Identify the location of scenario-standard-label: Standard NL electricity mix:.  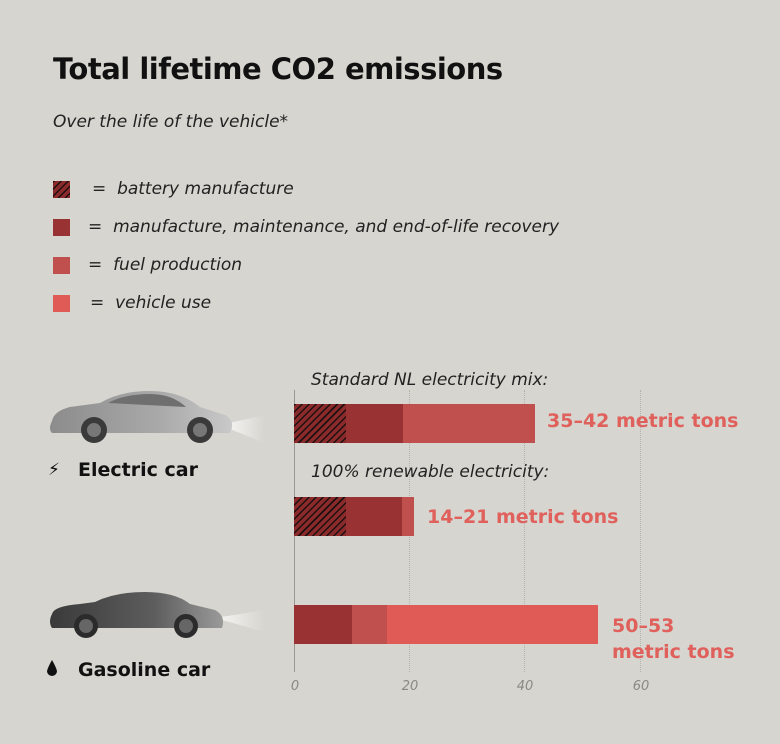
(430, 380).